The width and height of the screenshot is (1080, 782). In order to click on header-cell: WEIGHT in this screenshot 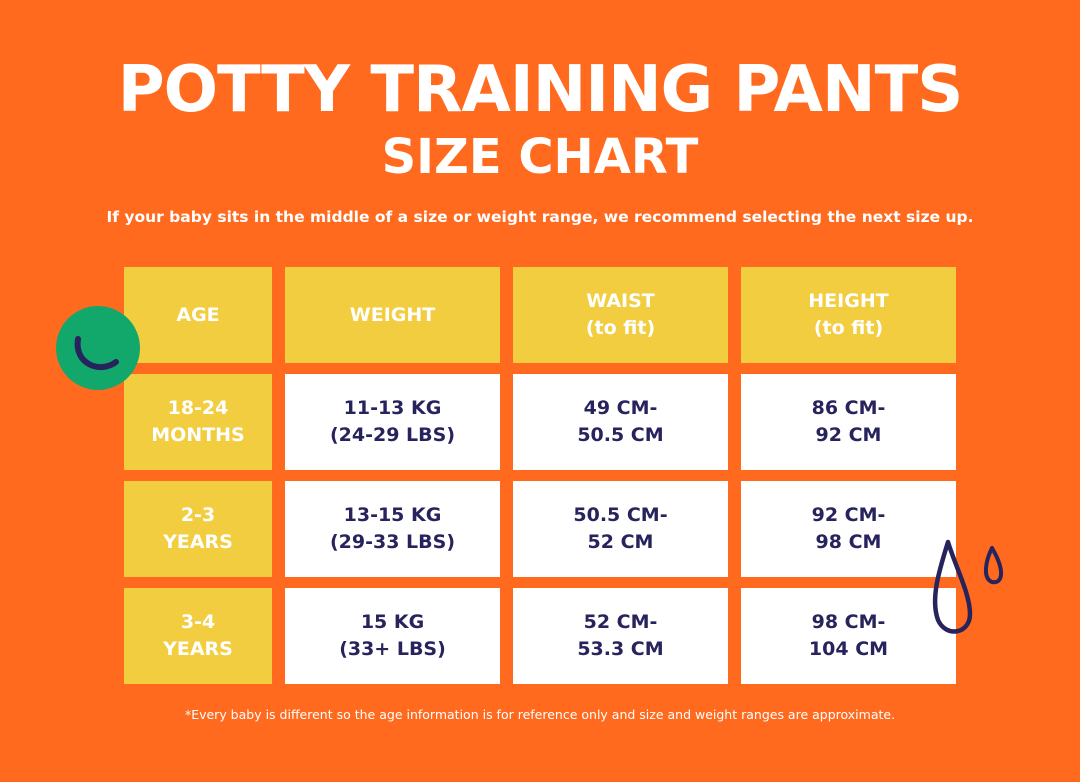, I will do `click(392, 315)`.